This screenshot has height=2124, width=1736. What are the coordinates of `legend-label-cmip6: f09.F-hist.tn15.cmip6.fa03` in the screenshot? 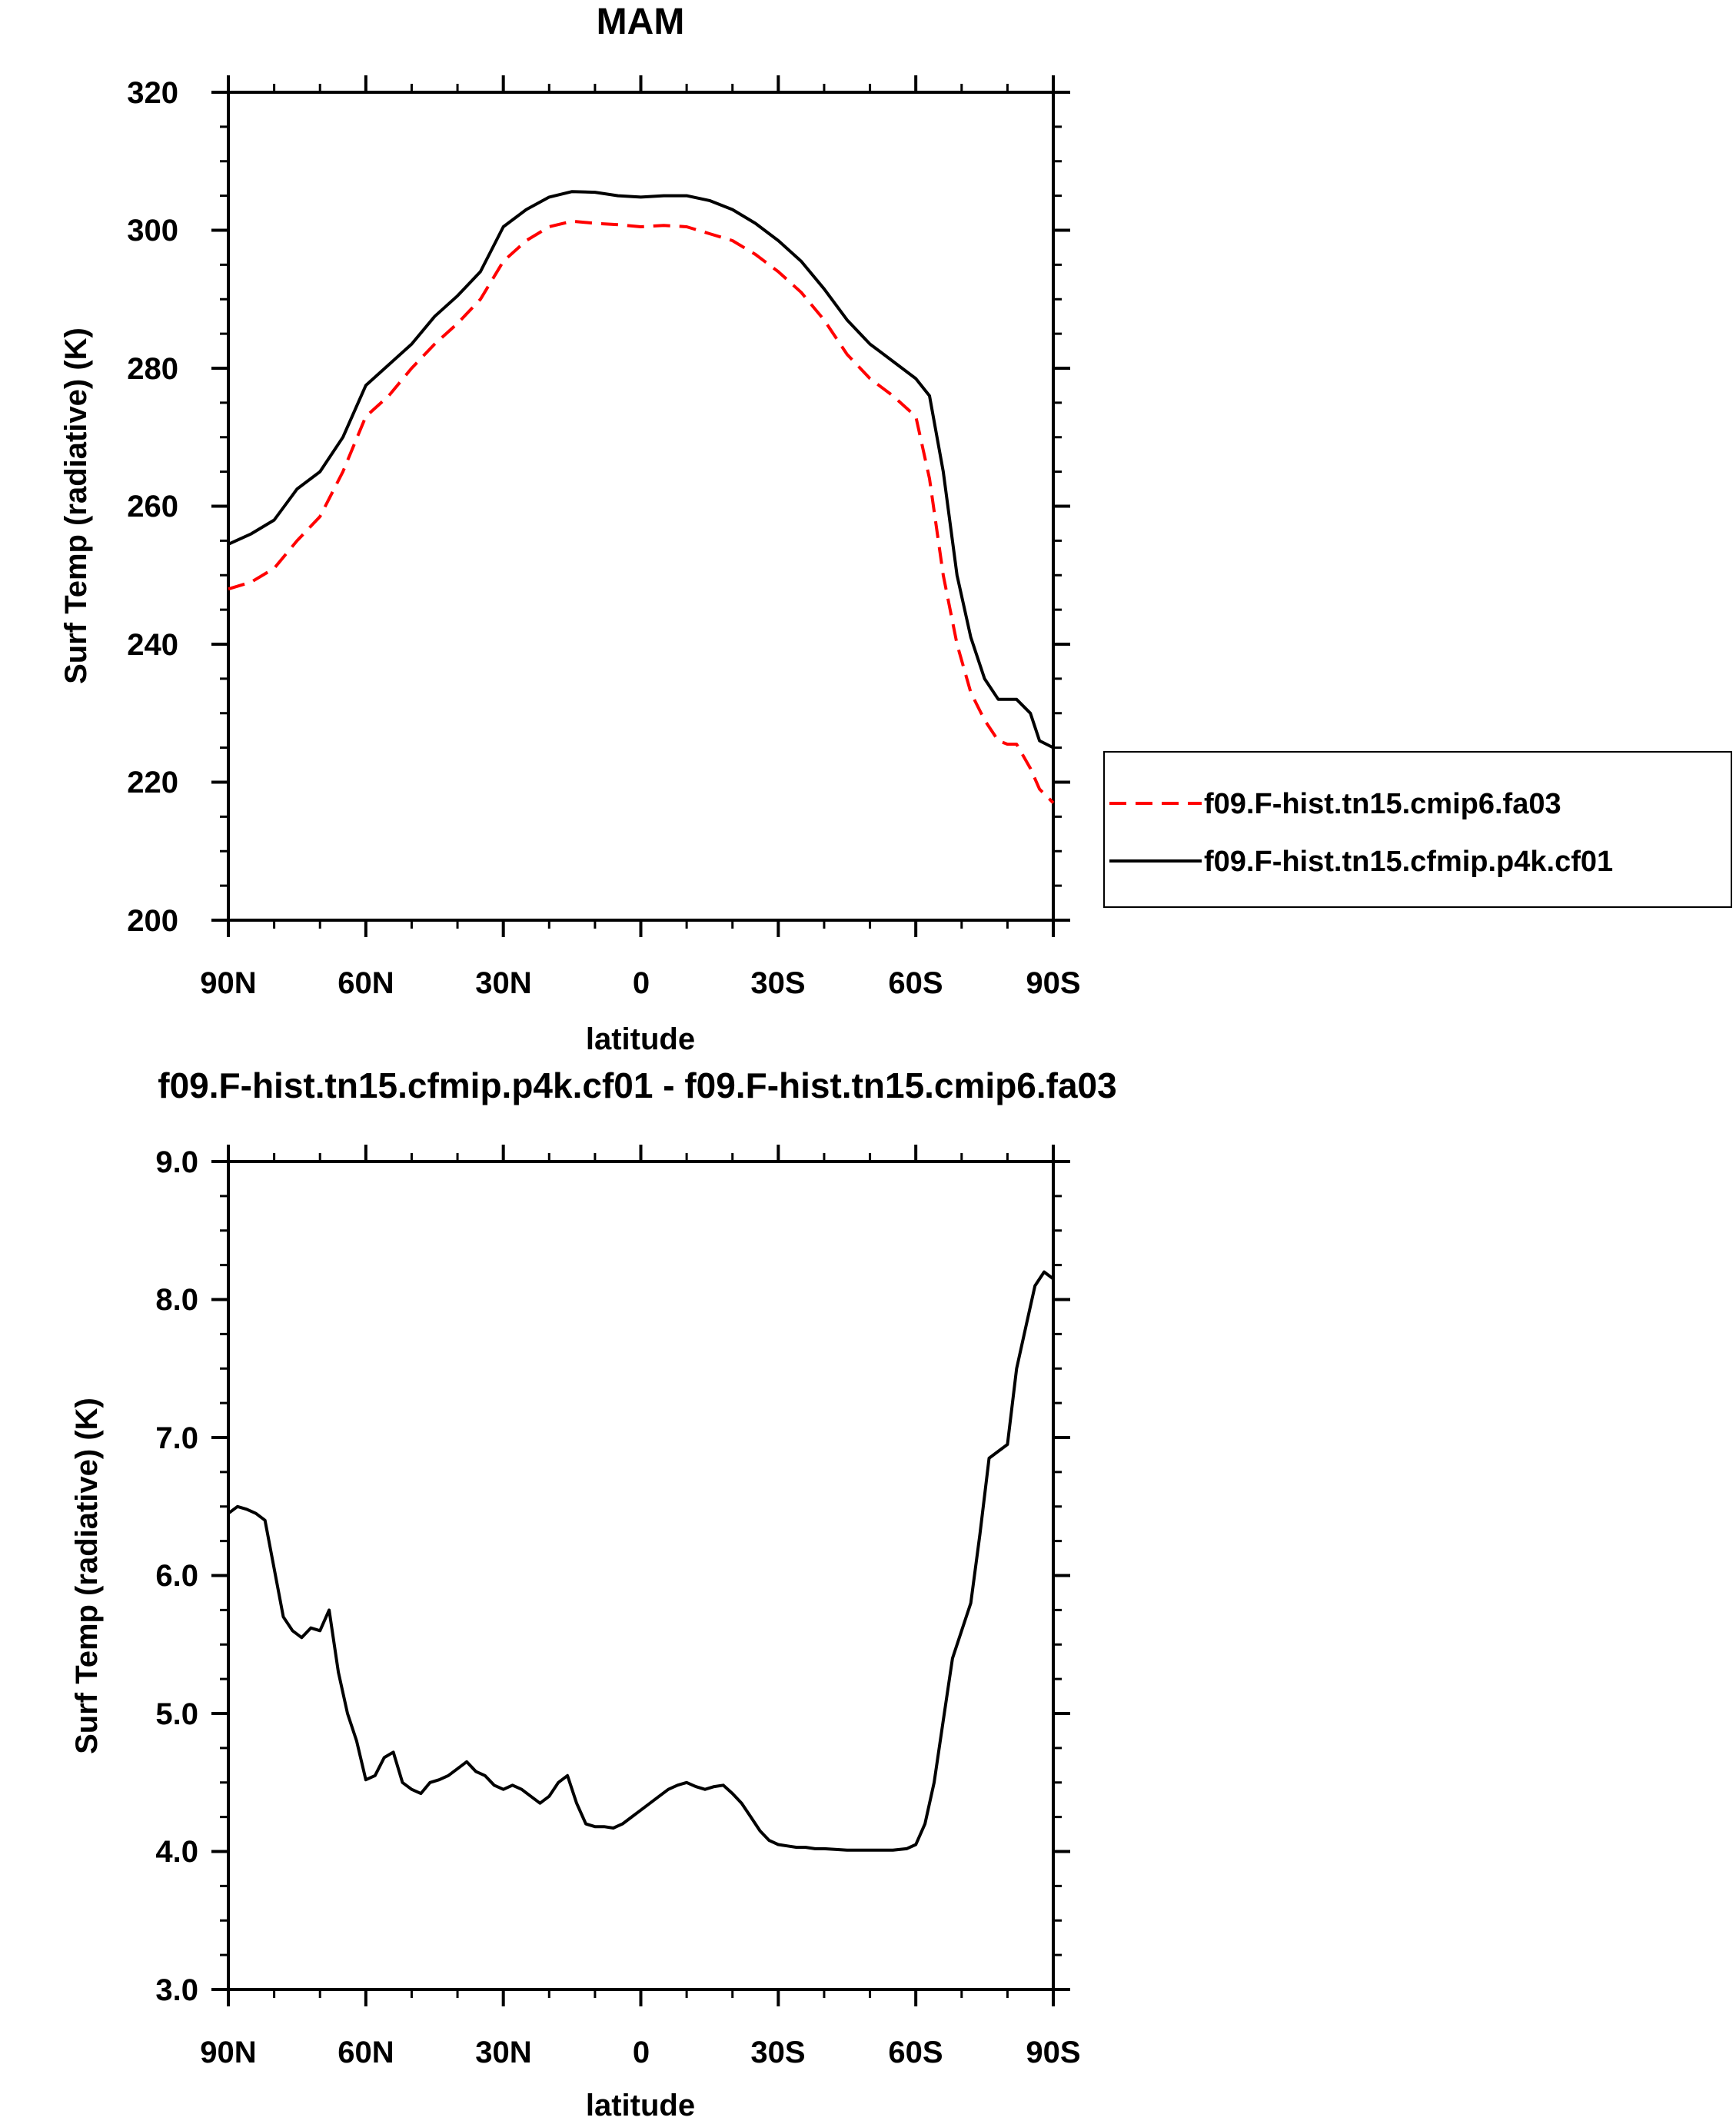 It's located at (1382, 804).